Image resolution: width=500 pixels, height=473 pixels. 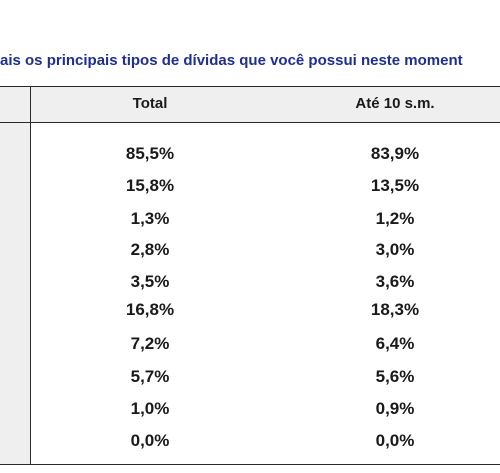 I want to click on cell-ate-10-sm: 18,3%, so click(x=395, y=309).